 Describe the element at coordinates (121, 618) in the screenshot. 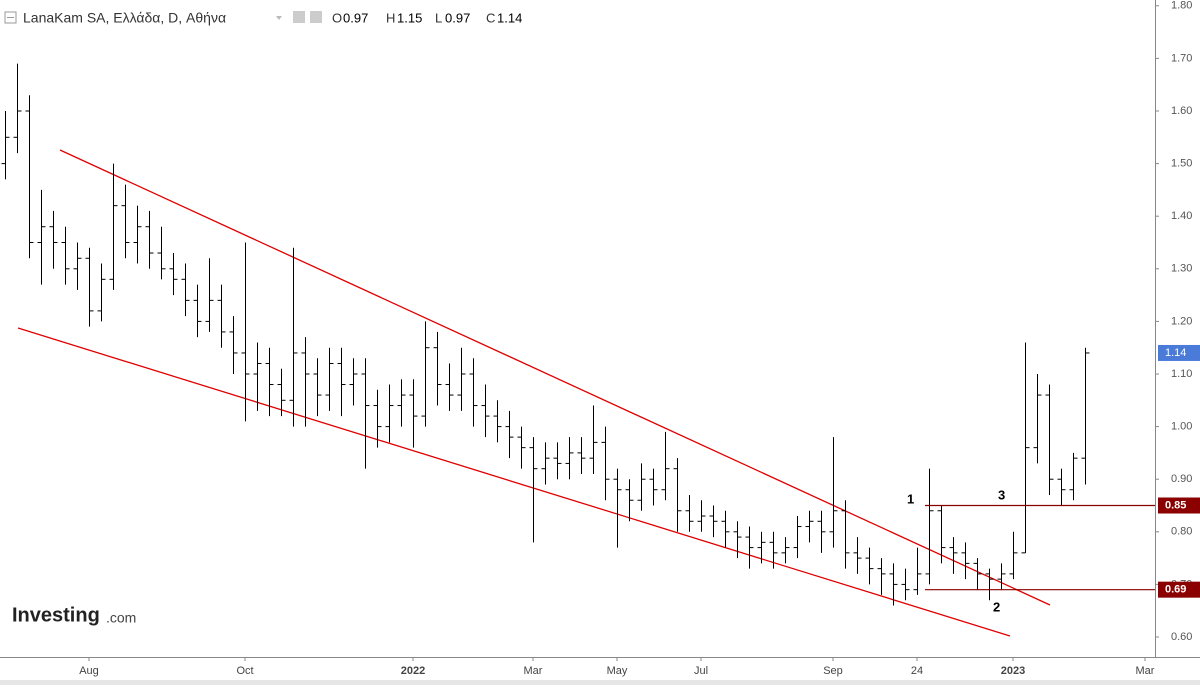

I see `logo-suffix: .com` at that location.